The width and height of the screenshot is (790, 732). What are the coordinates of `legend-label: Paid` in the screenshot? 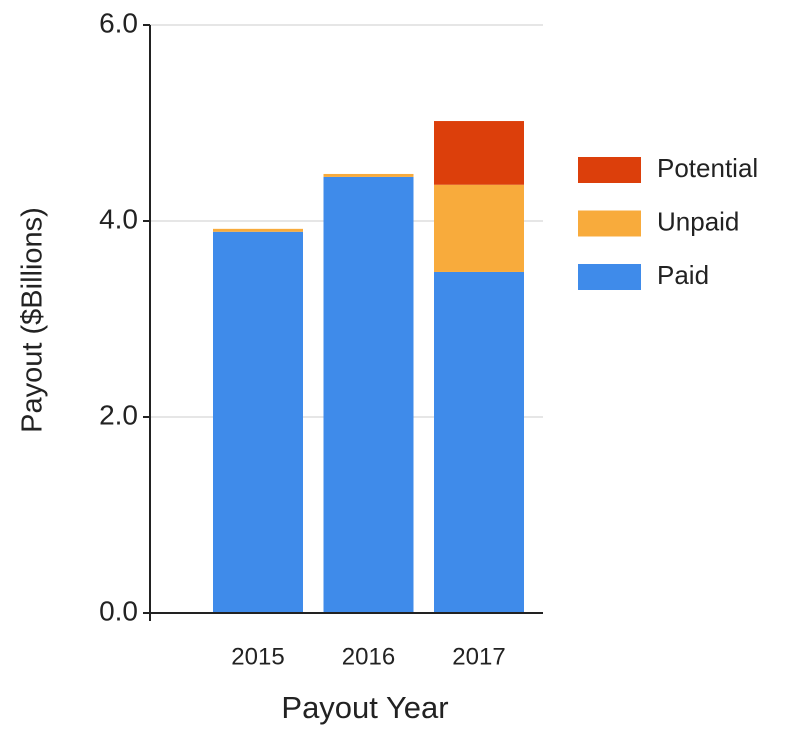 It's located at (683, 275).